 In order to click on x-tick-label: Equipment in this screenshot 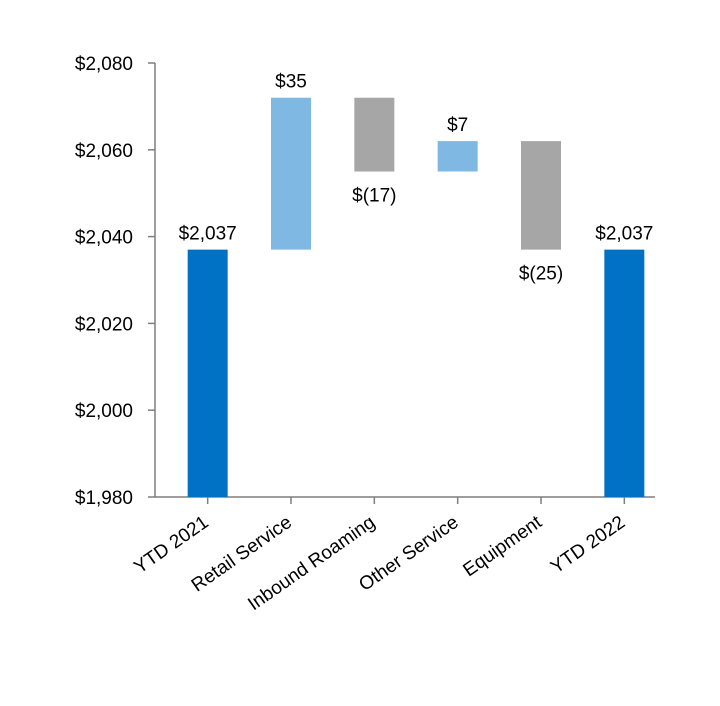, I will do `click(502, 546)`.